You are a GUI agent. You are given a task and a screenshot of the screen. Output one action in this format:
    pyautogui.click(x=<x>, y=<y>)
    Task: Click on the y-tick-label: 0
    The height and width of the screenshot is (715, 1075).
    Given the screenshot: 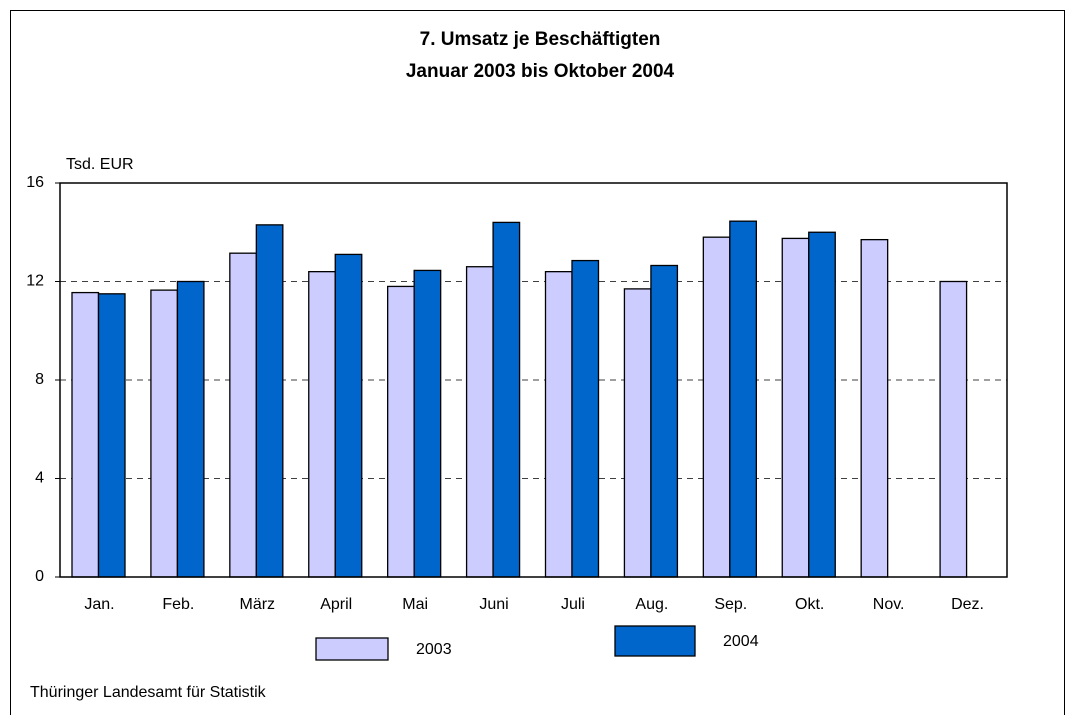 What is the action you would take?
    pyautogui.click(x=39, y=576)
    